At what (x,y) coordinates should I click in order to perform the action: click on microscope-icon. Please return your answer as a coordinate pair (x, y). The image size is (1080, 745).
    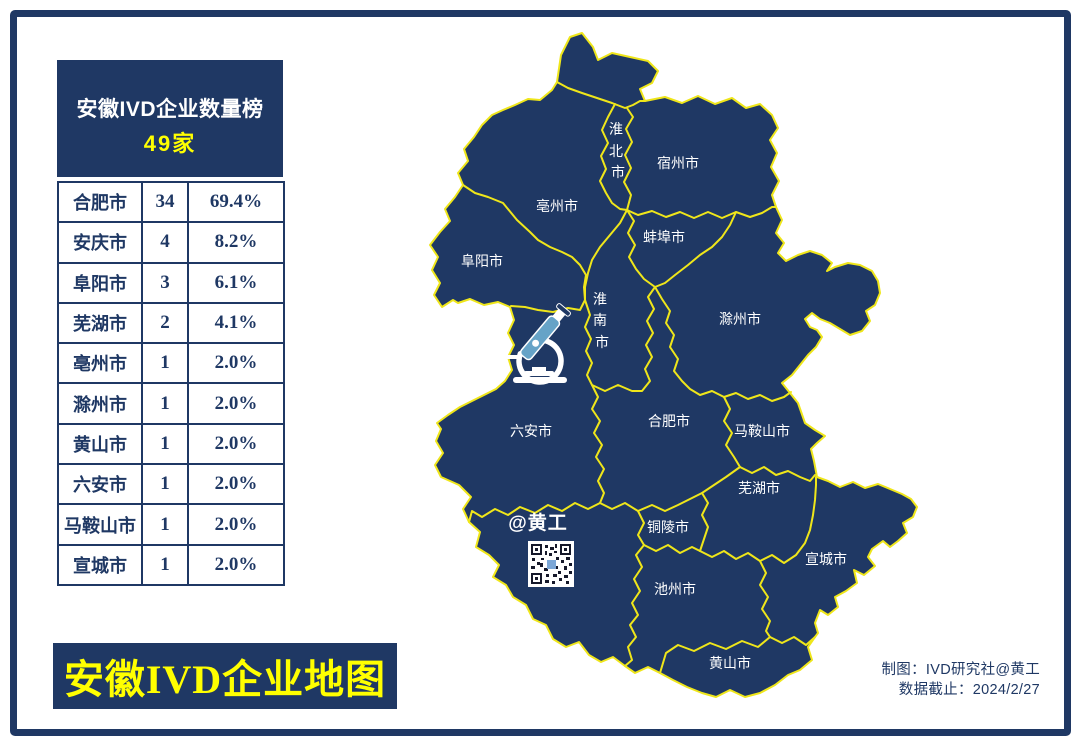
    Looking at the image, I should click on (537, 344).